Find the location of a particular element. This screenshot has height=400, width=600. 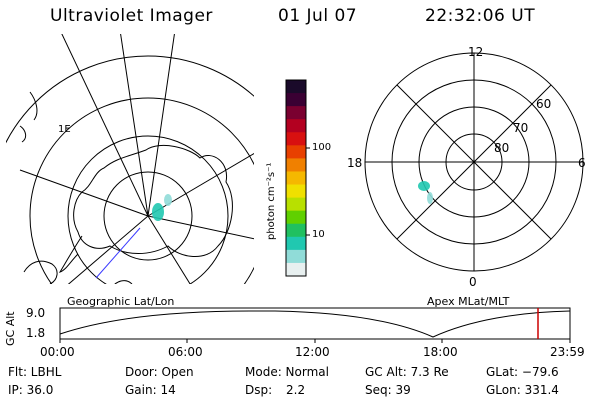

colorbar-frame is located at coordinates (296, 178).